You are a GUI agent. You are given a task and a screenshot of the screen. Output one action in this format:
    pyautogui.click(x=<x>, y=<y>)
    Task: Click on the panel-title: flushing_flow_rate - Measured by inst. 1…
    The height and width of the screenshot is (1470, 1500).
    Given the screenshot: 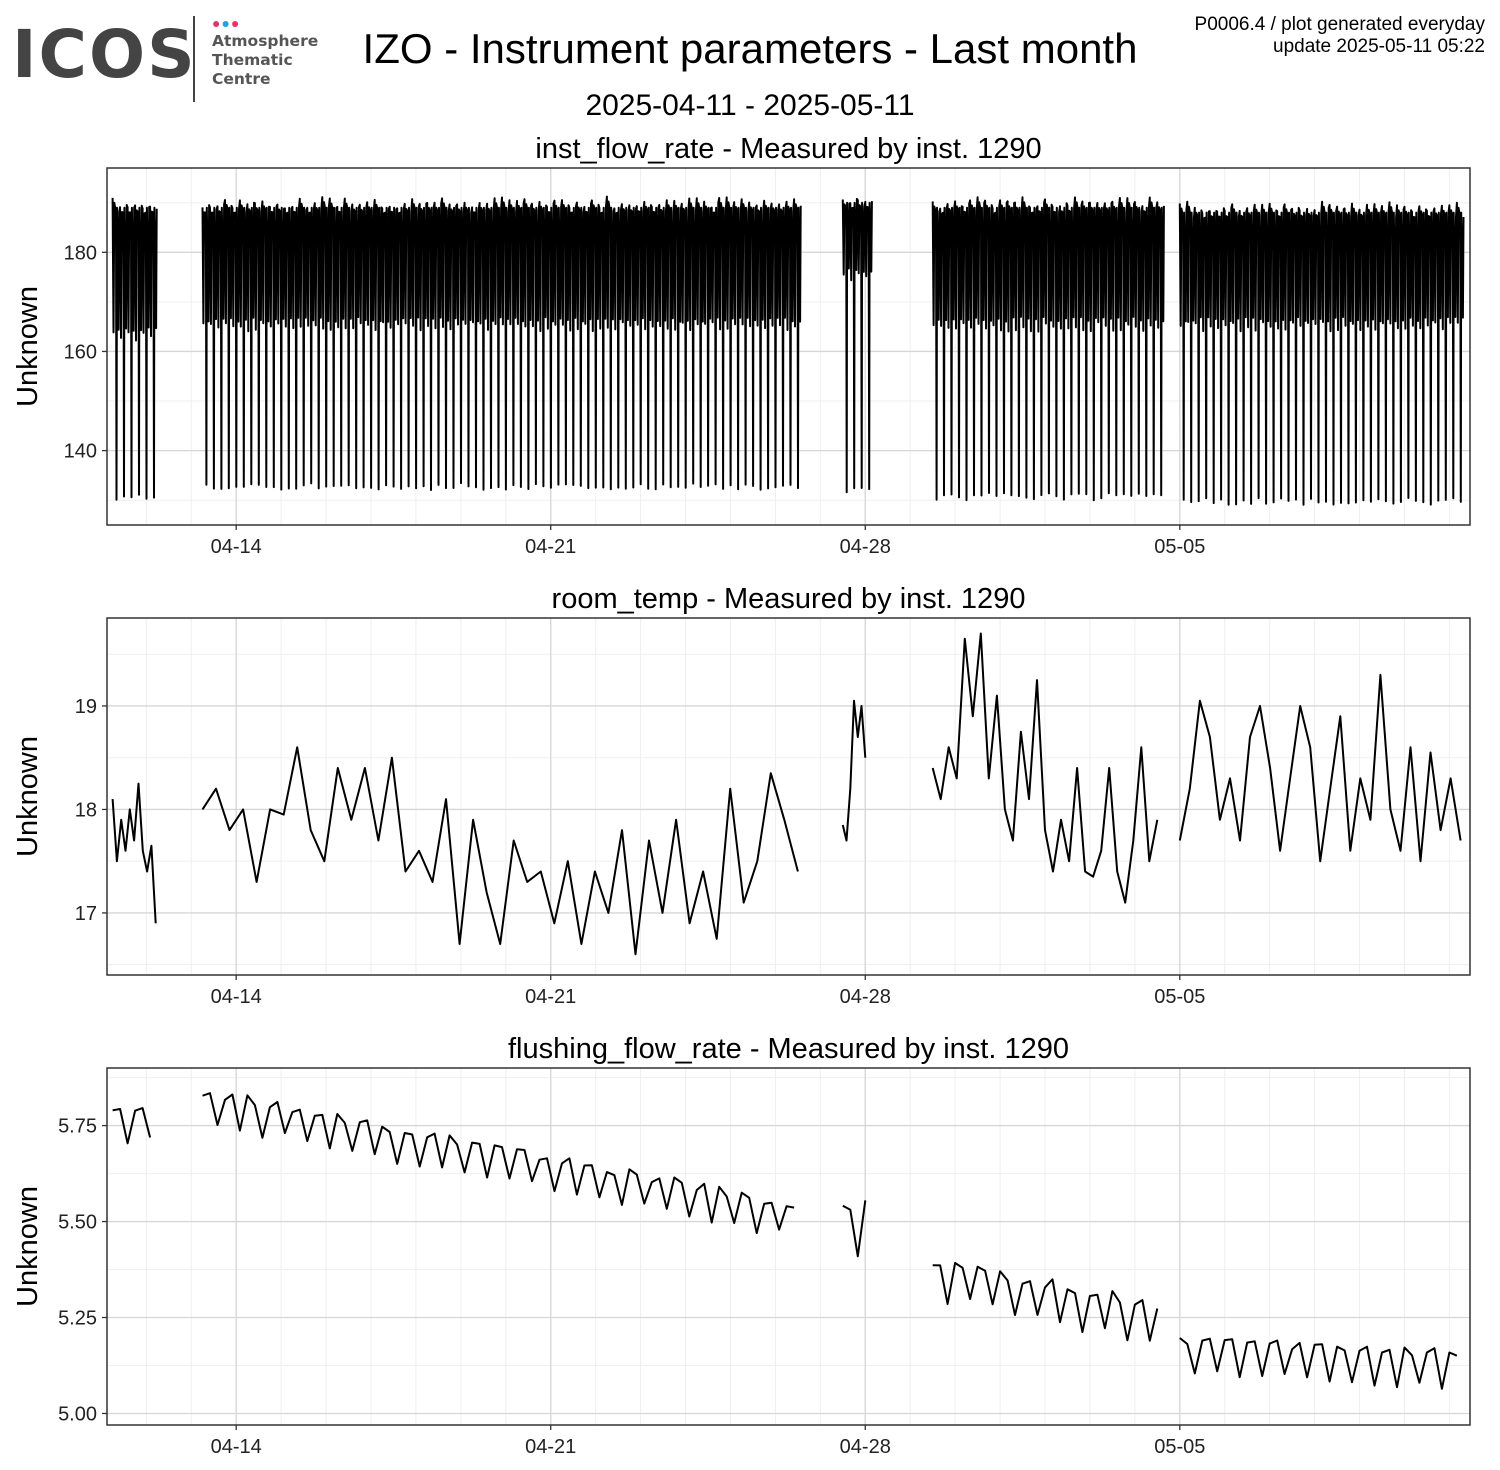 What is the action you would take?
    pyautogui.click(x=788, y=1049)
    